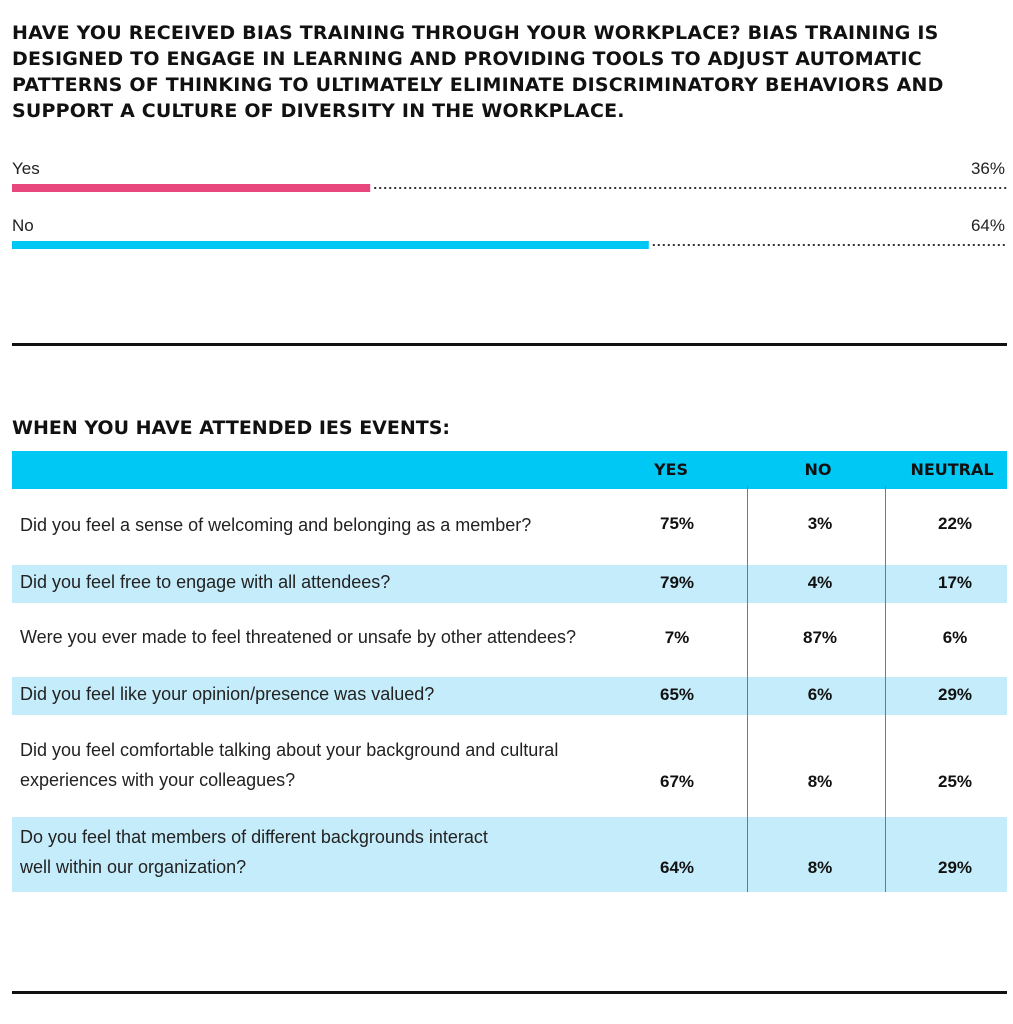 This screenshot has width=1013, height=1024. What do you see at coordinates (677, 637) in the screenshot?
I see `cell-yes: 7%` at bounding box center [677, 637].